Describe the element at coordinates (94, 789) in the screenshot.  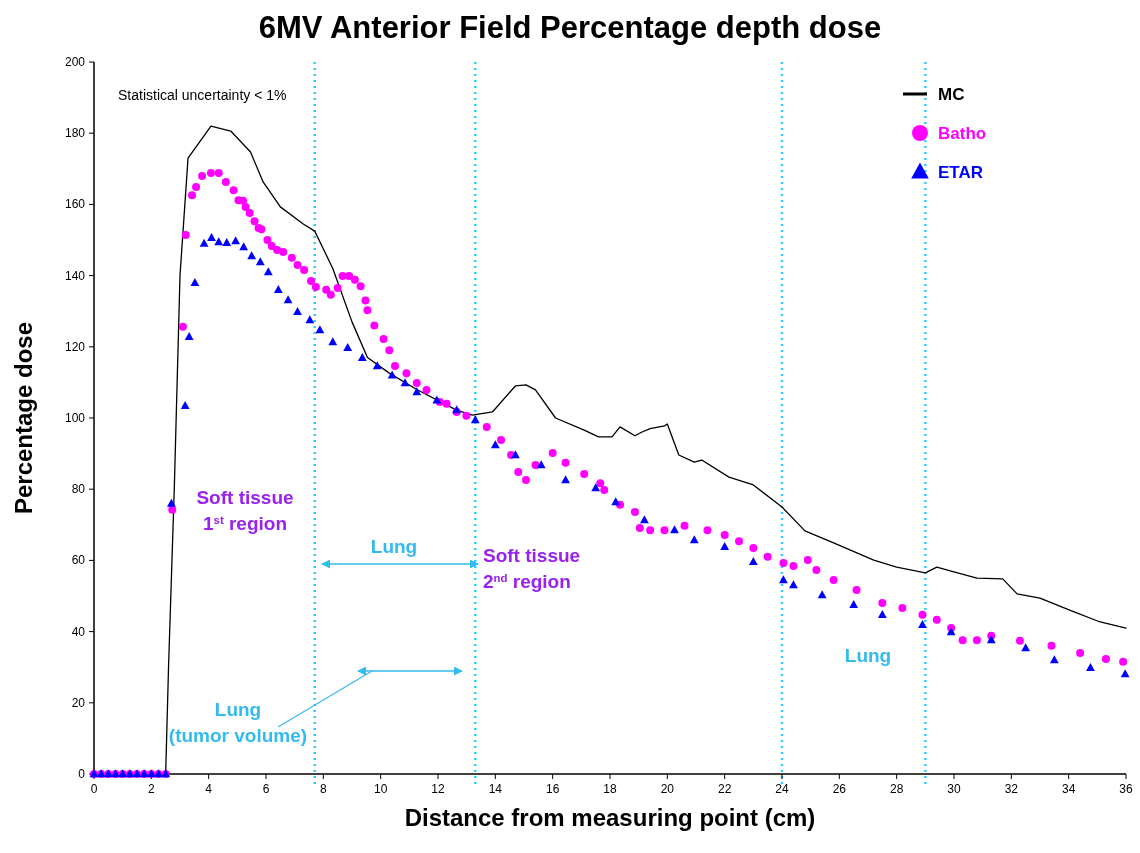
I see `x-tick-label: 0` at that location.